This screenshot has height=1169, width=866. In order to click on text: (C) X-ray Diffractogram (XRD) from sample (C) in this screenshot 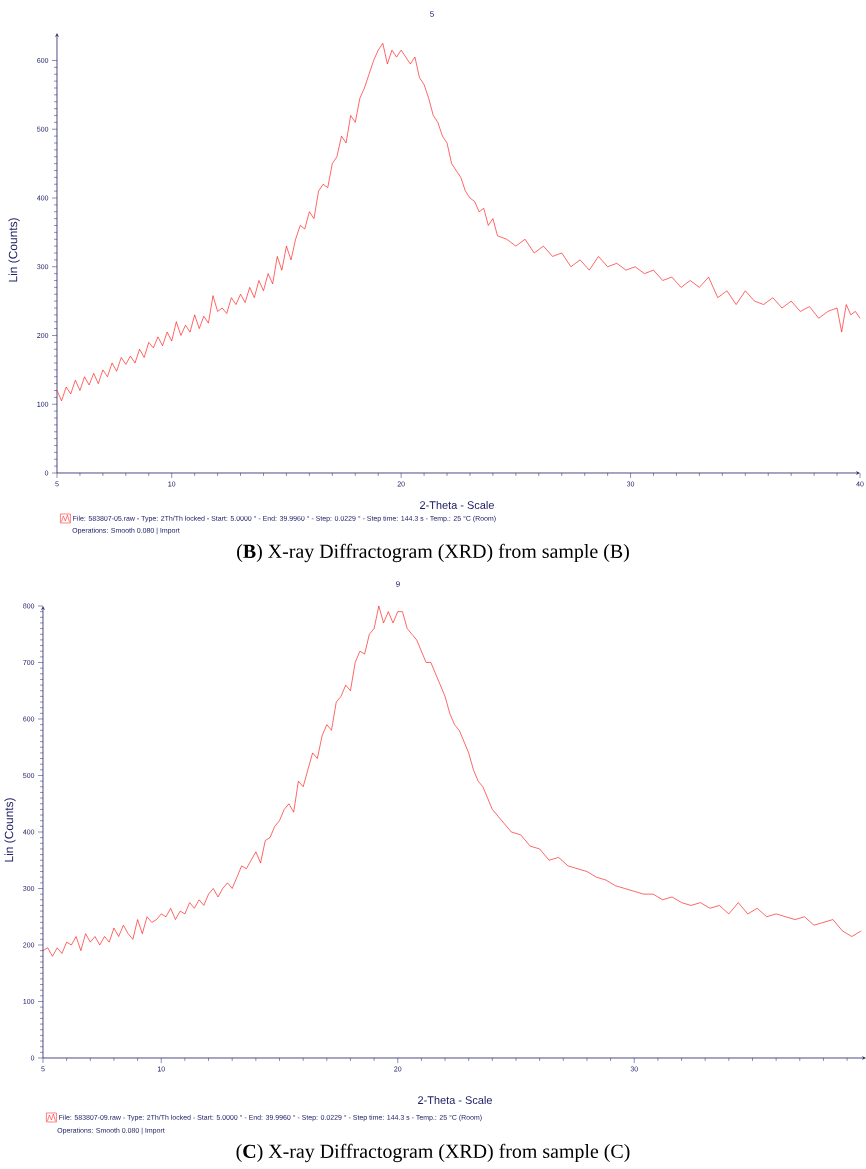, I will do `click(433, 1153)`.